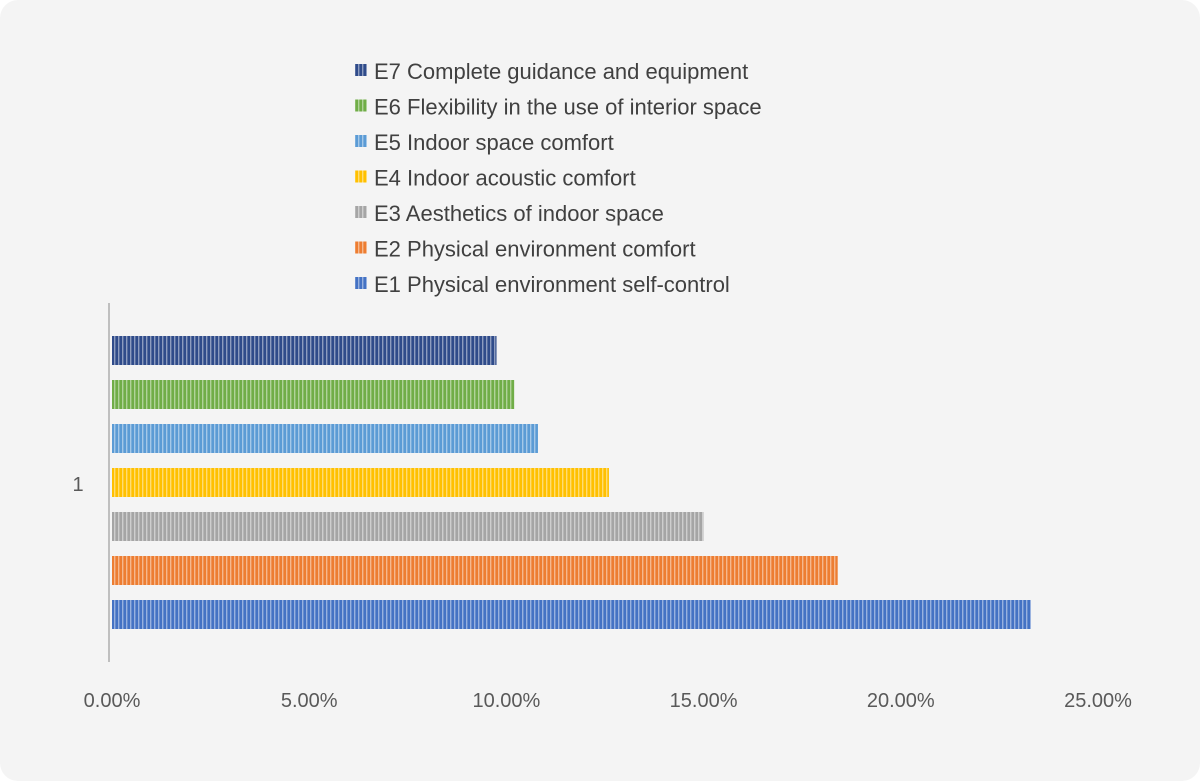  What do you see at coordinates (494, 142) in the screenshot?
I see `legend-label: E5 Indoor space comfort` at bounding box center [494, 142].